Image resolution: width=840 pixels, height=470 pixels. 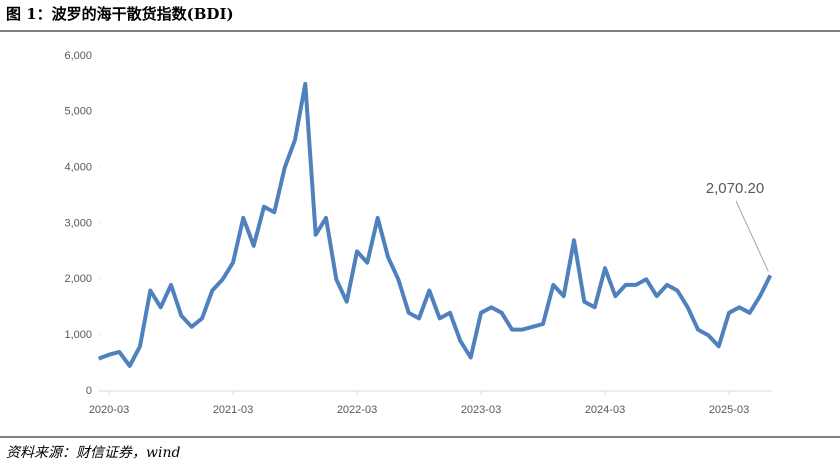 I want to click on x-tick-label: 2021-03, so click(x=233, y=410).